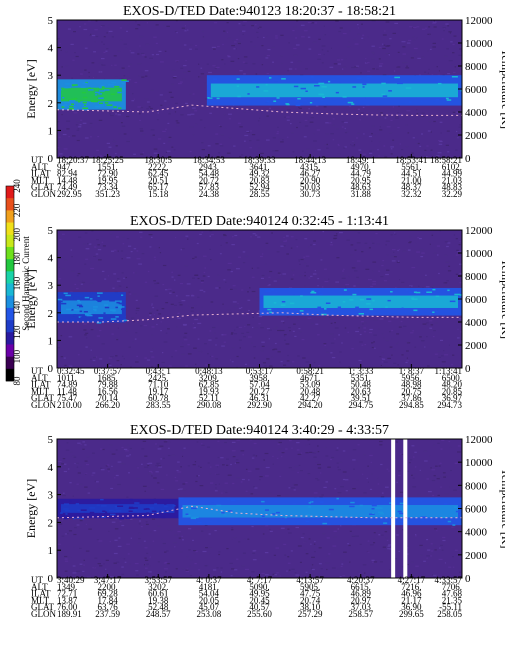 This screenshot has width=505, height=649. I want to click on table-cell: 72.71, so click(67, 594).